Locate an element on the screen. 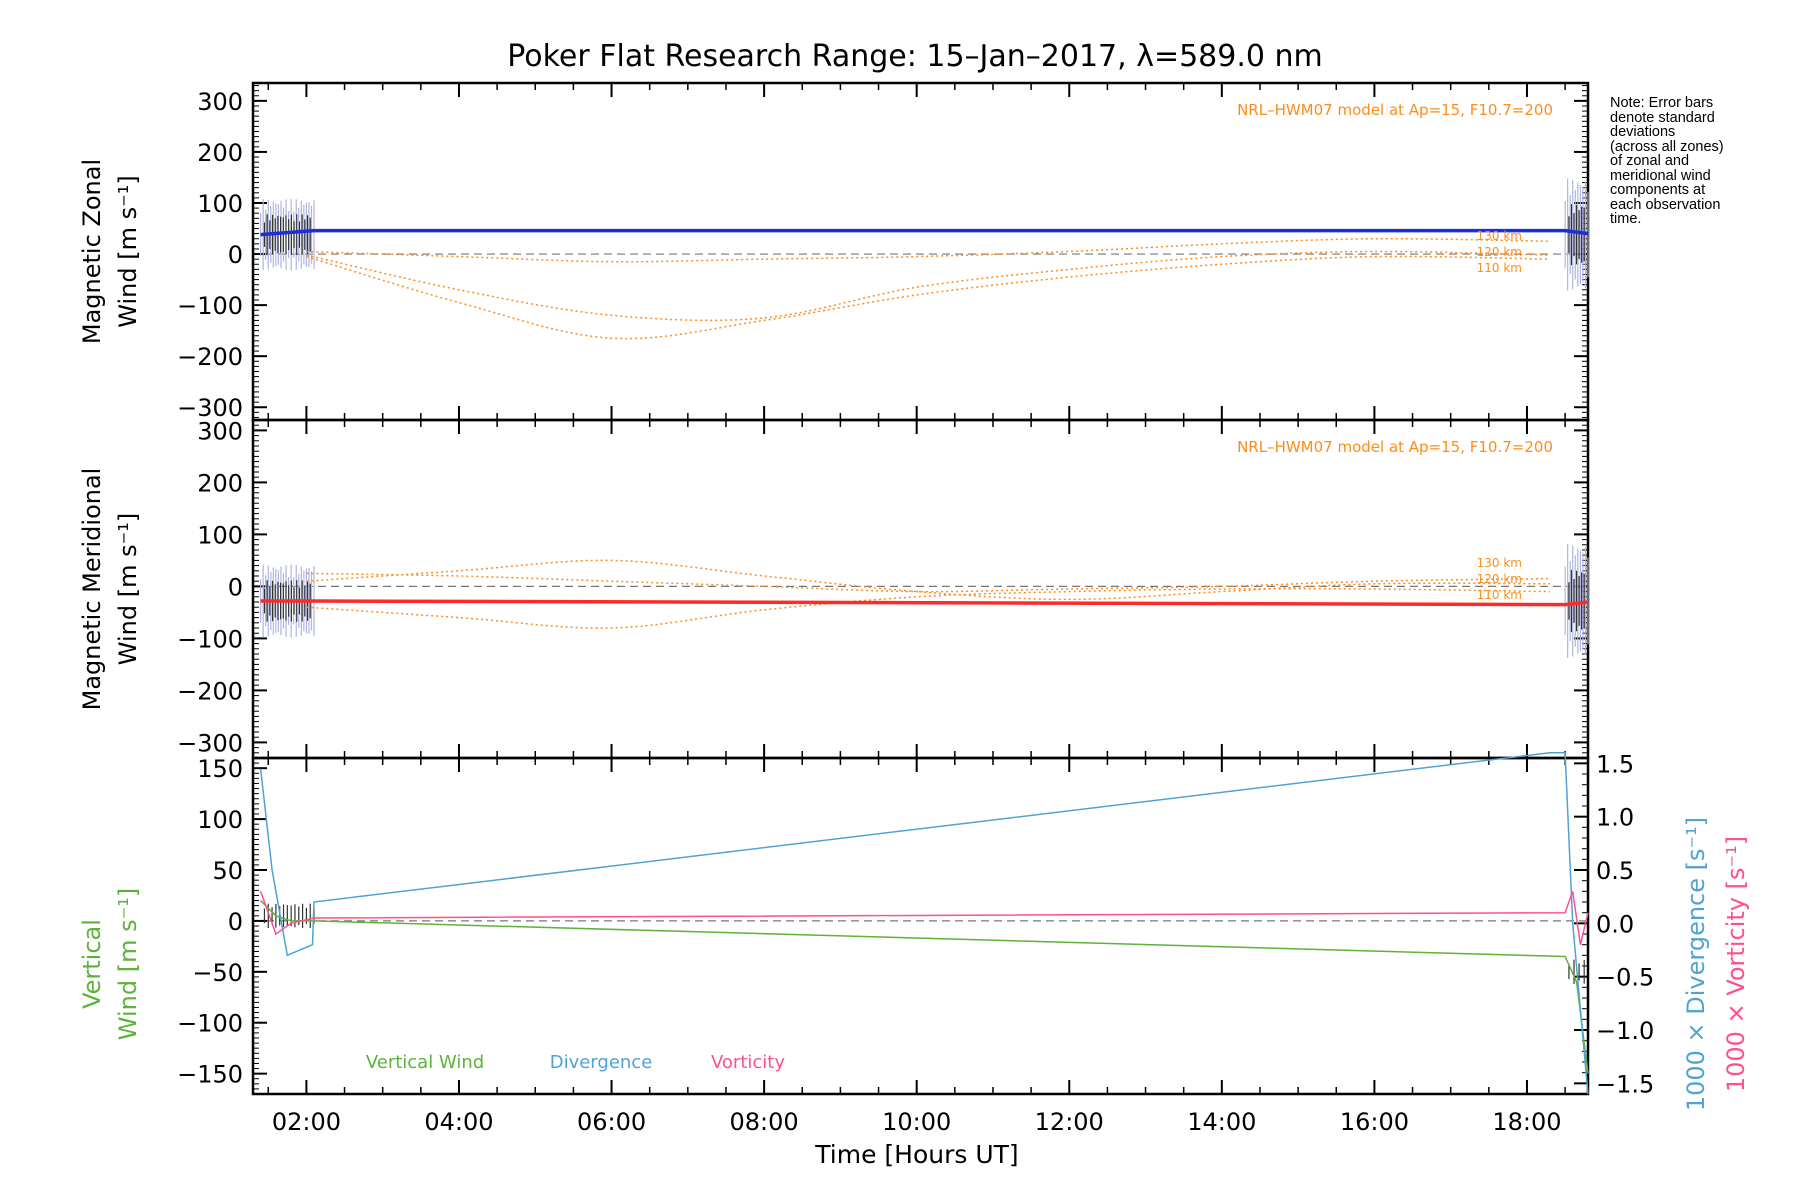 This screenshot has width=1800, height=1204. y2-tick-label: −1.0 is located at coordinates (1625, 1031).